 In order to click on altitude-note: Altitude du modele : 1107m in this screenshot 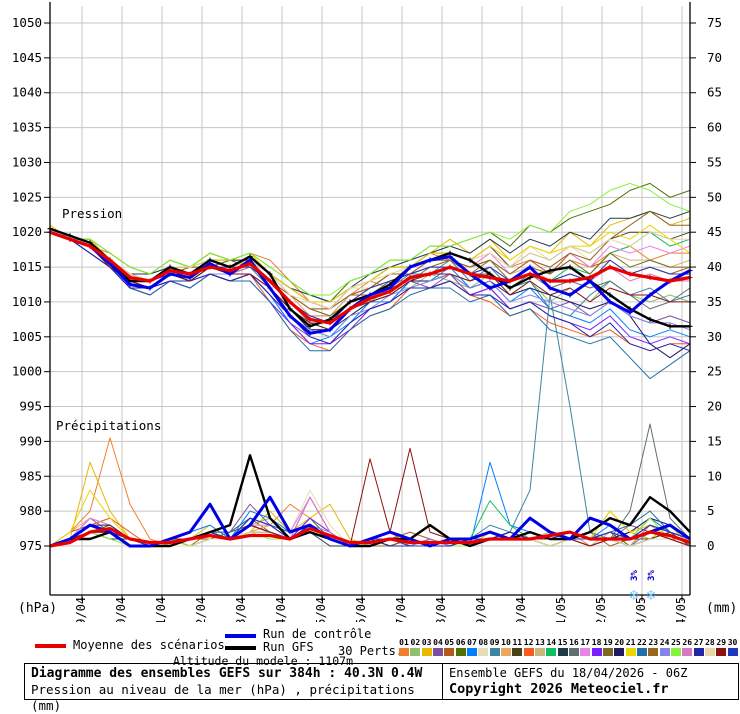, I will do `click(263, 661)`.